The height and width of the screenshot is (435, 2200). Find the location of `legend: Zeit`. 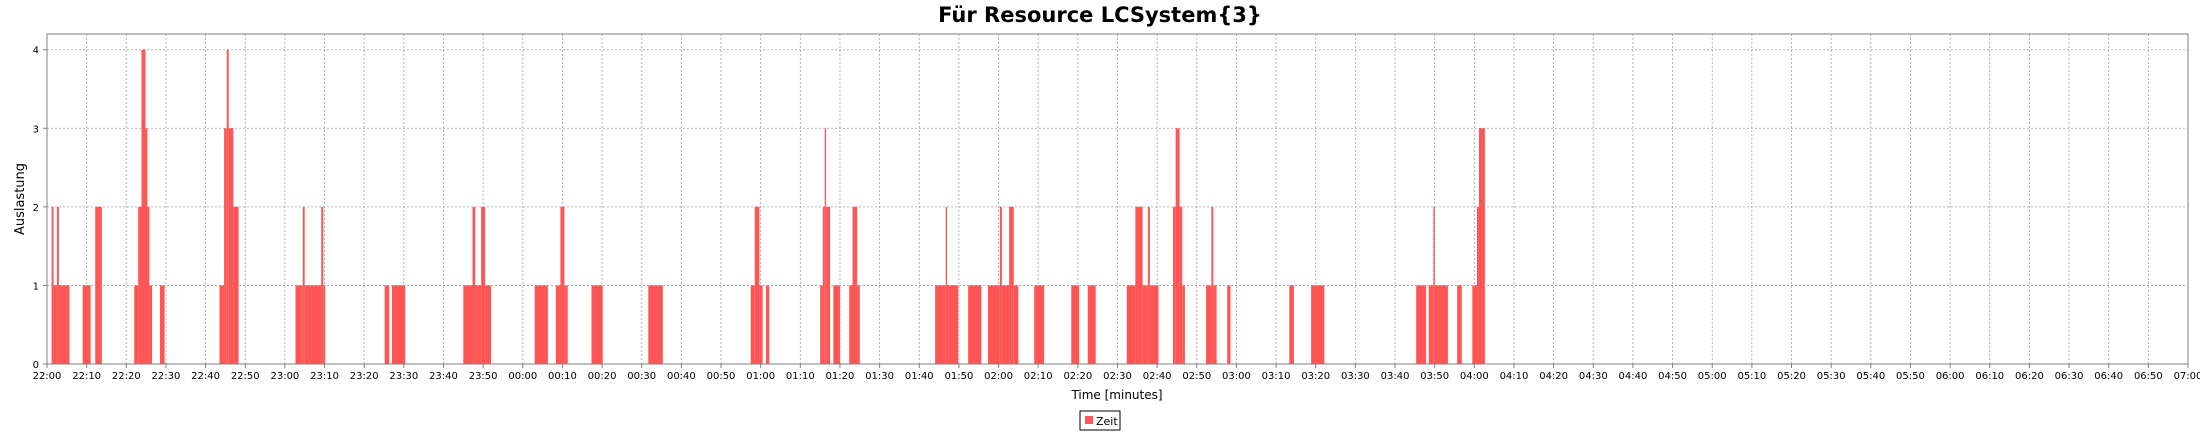

legend: Zeit is located at coordinates (1100, 420).